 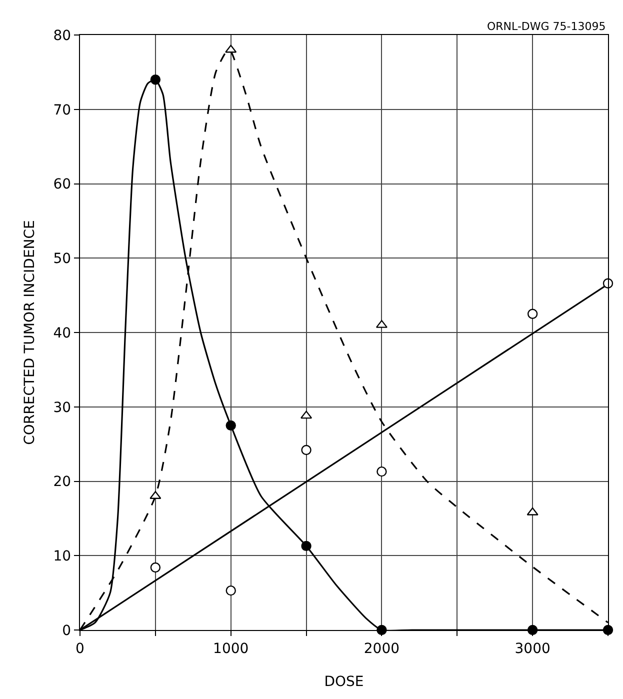 What do you see at coordinates (231, 648) in the screenshot?
I see `x-tick-label: 1000` at bounding box center [231, 648].